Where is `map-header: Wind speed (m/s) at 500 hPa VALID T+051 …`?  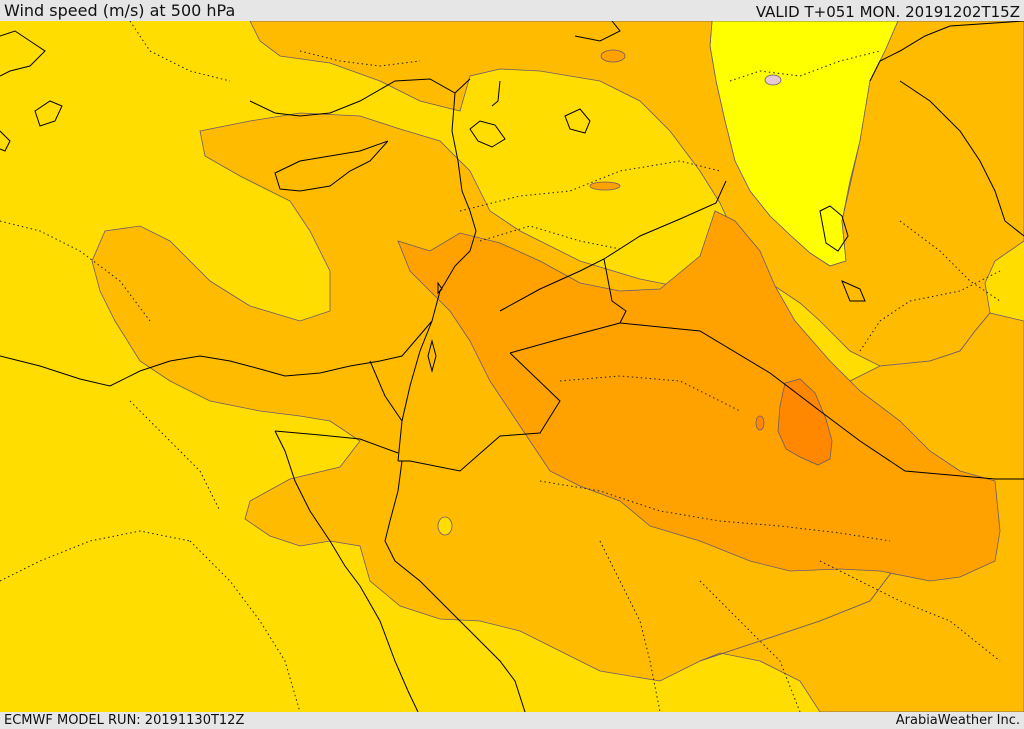
map-header: Wind speed (m/s) at 500 hPa VALID T+051 … is located at coordinates (512, 10).